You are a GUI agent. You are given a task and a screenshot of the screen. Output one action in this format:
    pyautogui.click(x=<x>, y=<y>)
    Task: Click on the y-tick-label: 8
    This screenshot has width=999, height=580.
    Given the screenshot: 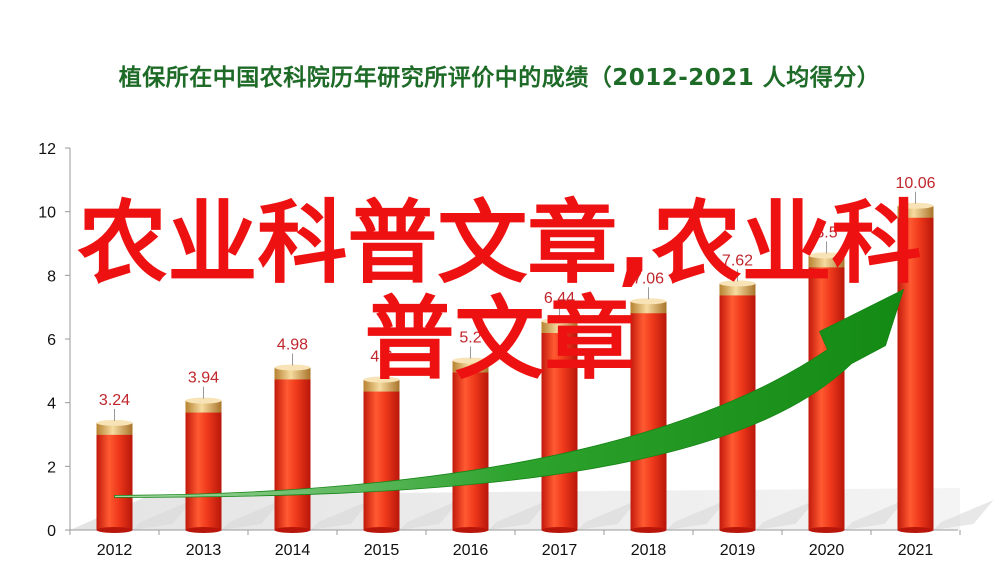 What is the action you would take?
    pyautogui.click(x=51, y=276)
    